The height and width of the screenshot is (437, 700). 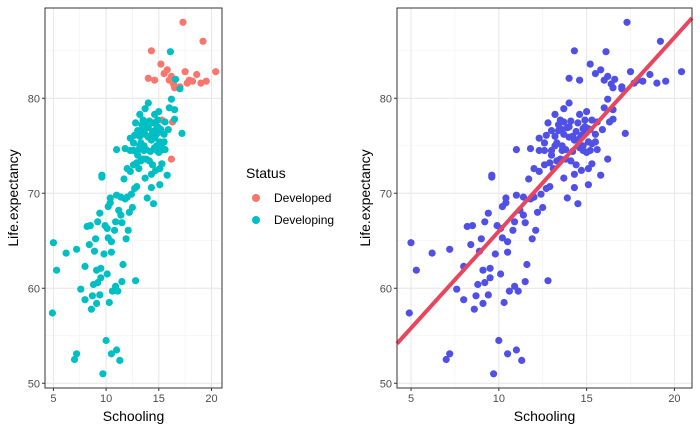 What do you see at coordinates (290, 196) in the screenshot?
I see `legend: Status Developed Developing` at bounding box center [290, 196].